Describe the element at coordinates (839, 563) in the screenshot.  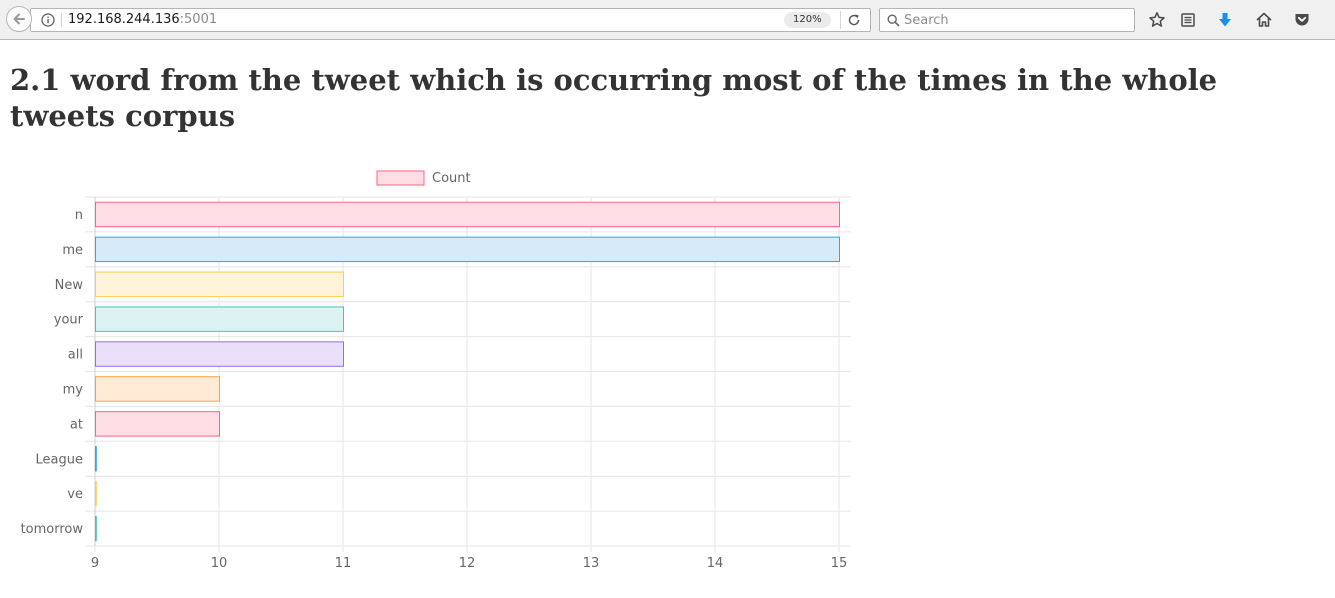
I see `x-tick-label: 15` at that location.